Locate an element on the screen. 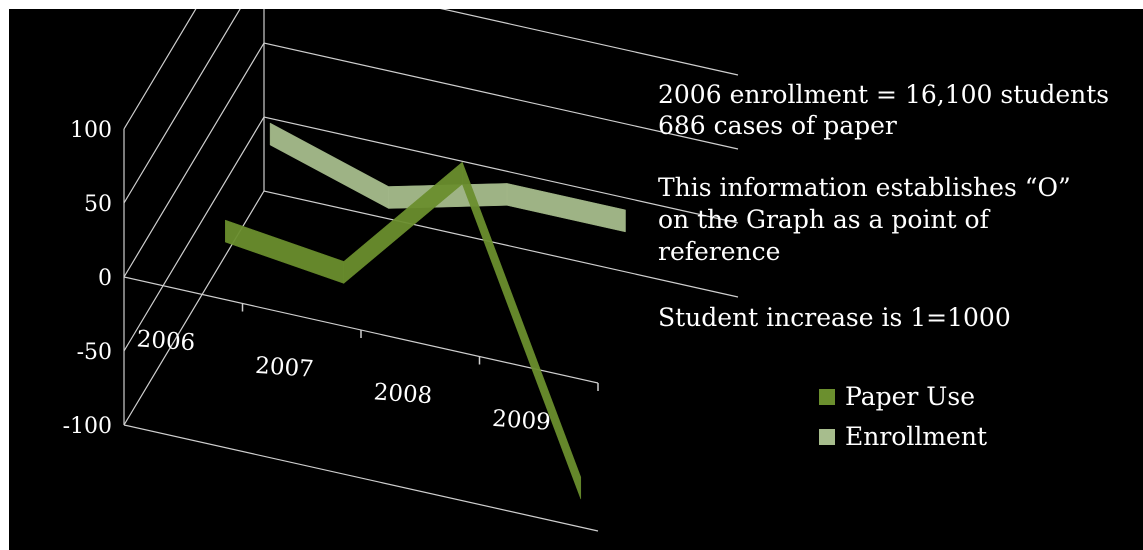  category-label: 2006 is located at coordinates (166, 341).